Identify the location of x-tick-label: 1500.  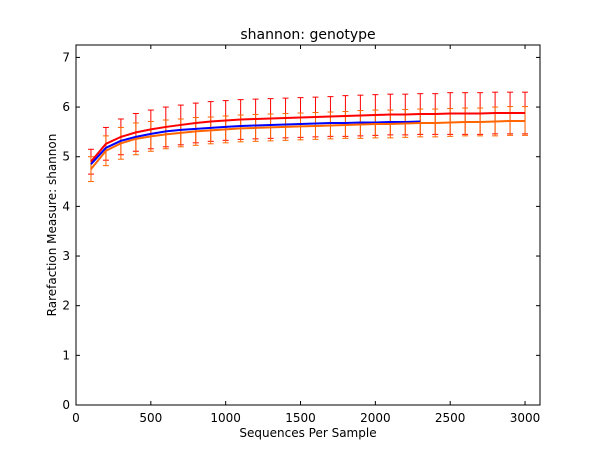
(300, 418).